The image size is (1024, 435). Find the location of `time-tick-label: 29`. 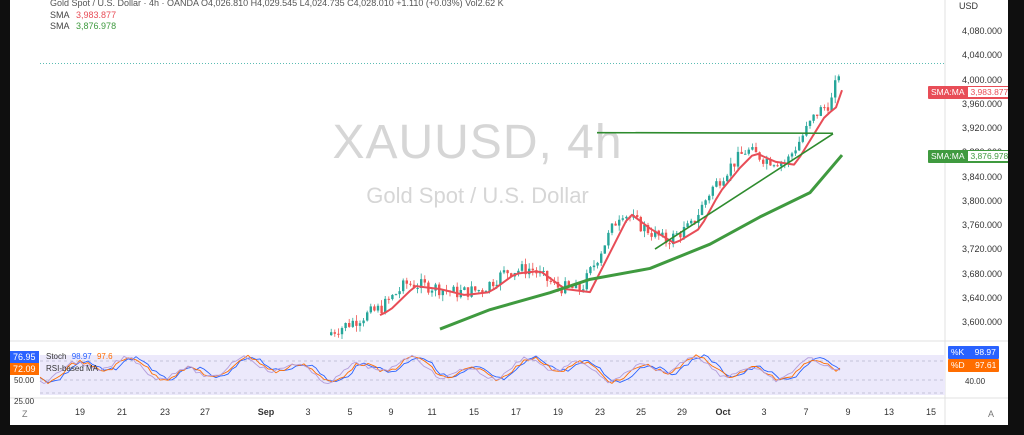

time-tick-label: 29 is located at coordinates (682, 412).